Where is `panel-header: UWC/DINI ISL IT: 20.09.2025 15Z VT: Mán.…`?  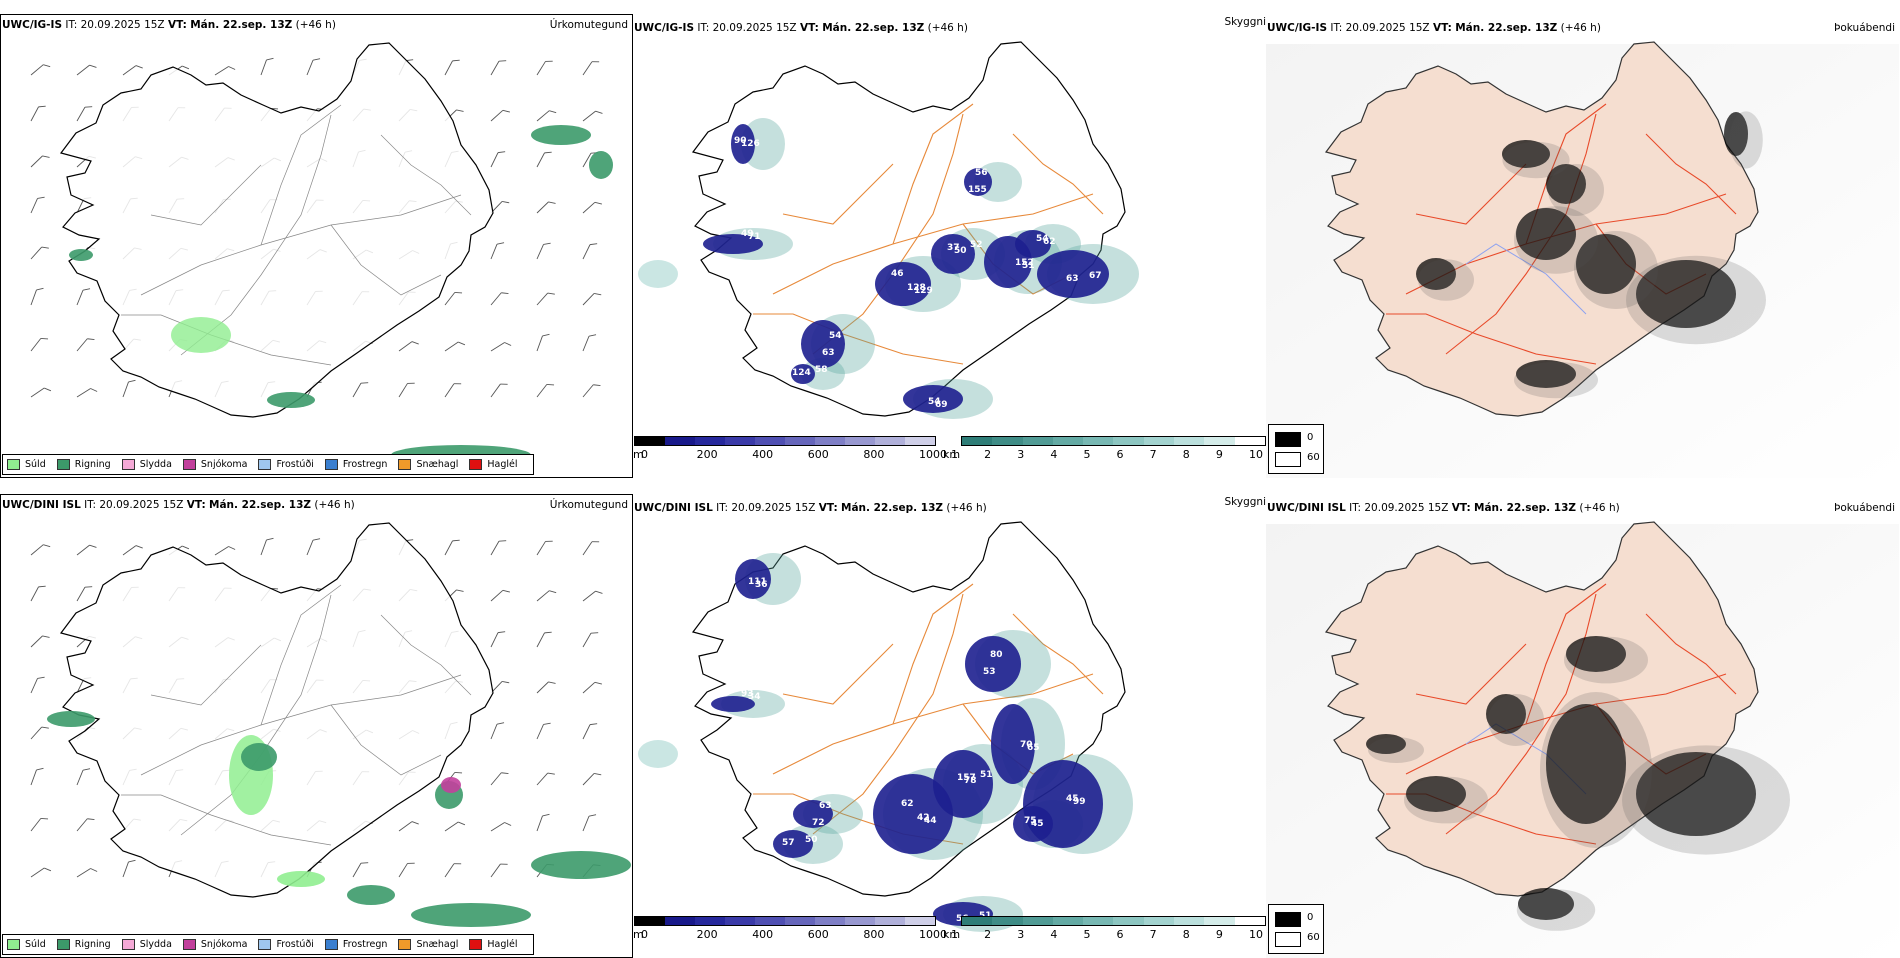
panel-header: UWC/DINI ISL IT: 20.09.2025 15Z VT: Mán.… is located at coordinates (1443, 508).